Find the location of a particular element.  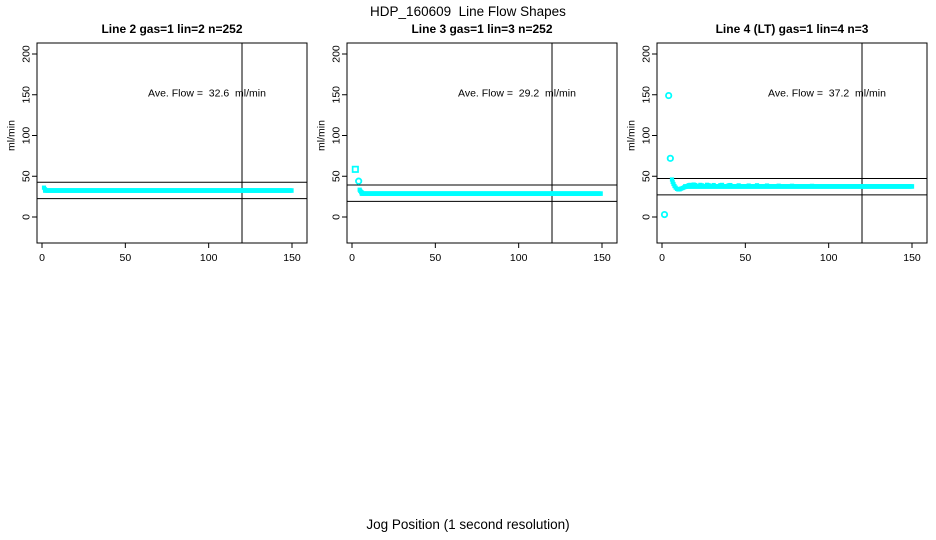

ave-flow-annotation: Ave. Flow = 29.2 ml/min is located at coordinates (517, 94).